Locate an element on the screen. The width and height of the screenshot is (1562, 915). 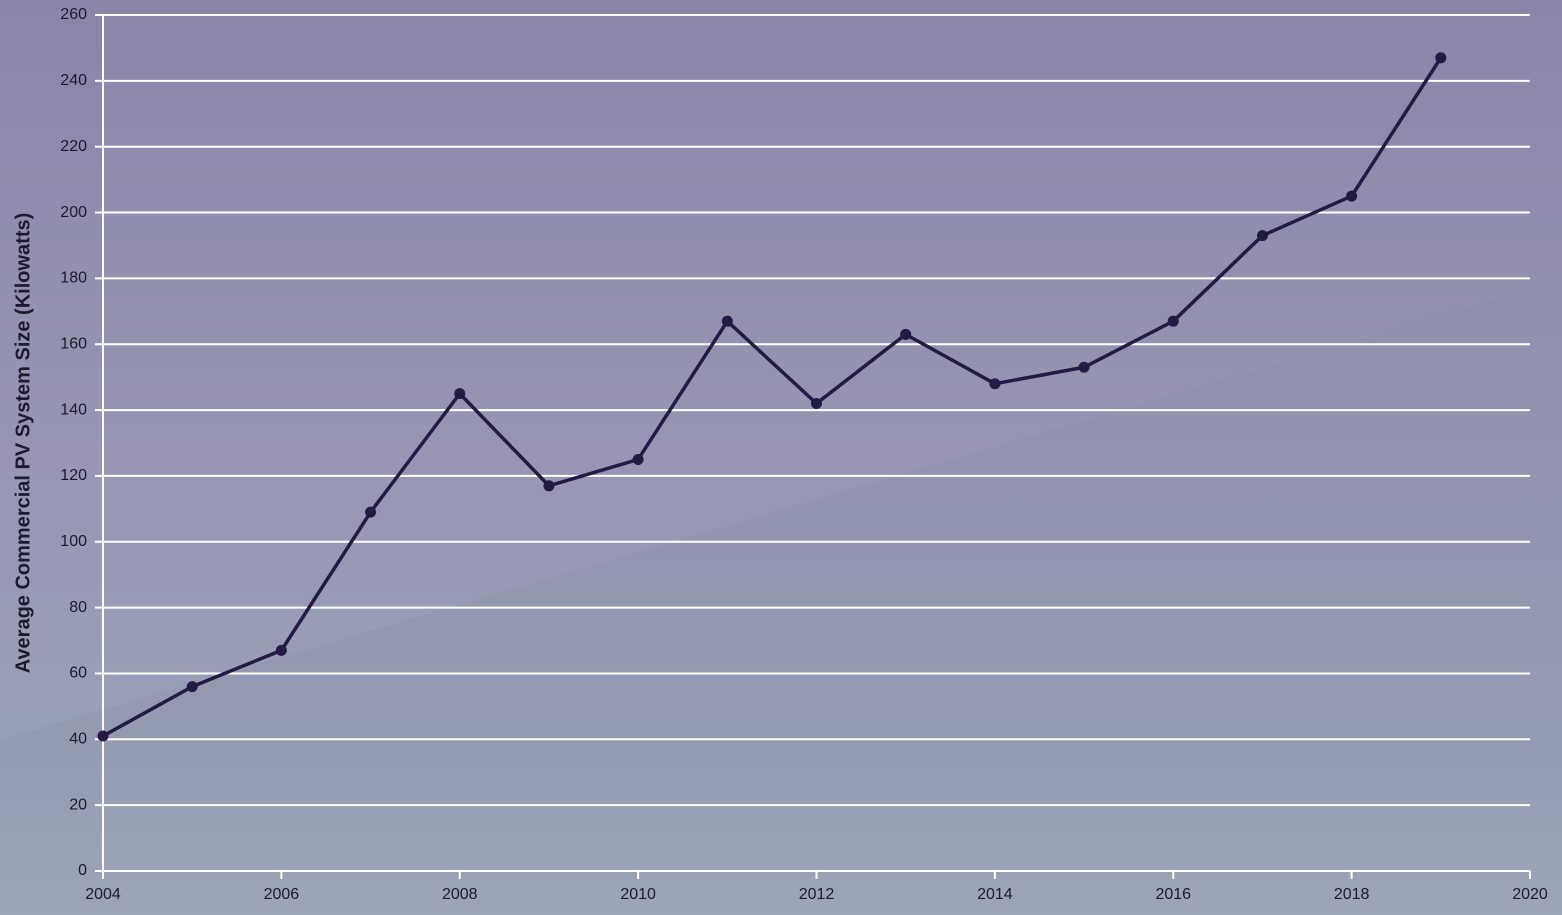
x-tick-label: 2008 is located at coordinates (460, 894).